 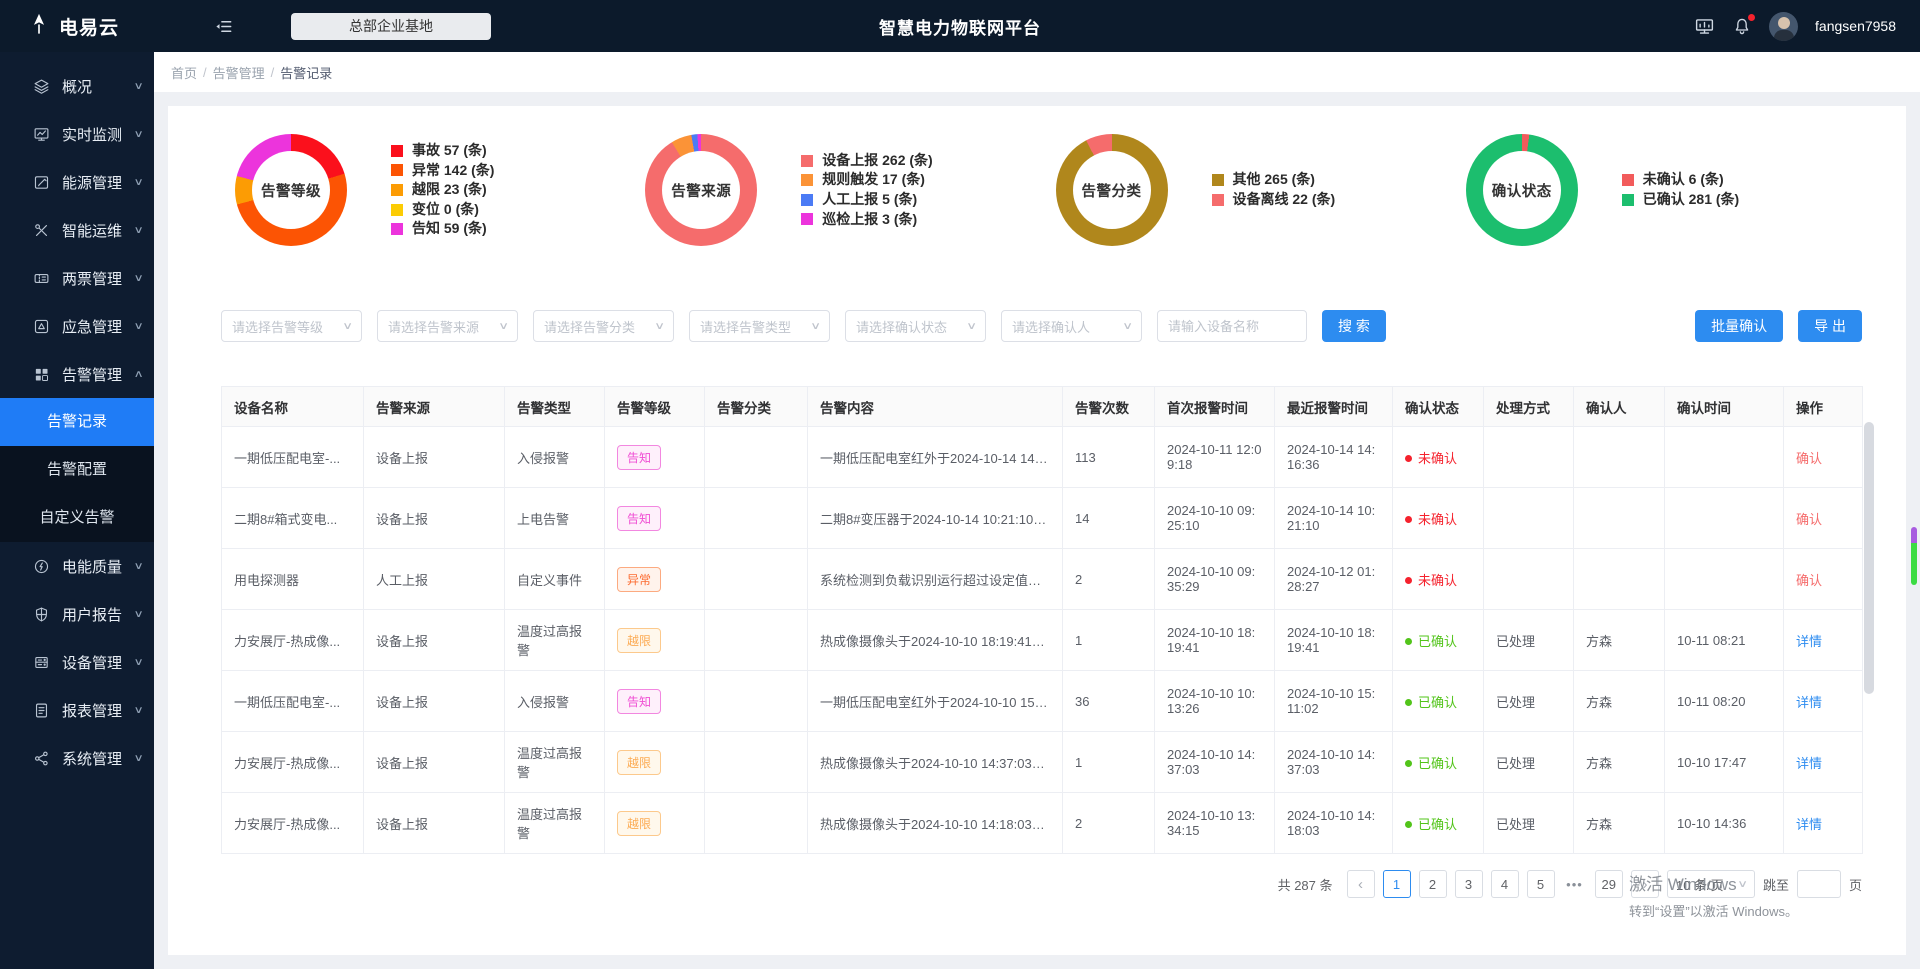 What do you see at coordinates (223, 26) in the screenshot?
I see `sidebar-fold-icon` at bounding box center [223, 26].